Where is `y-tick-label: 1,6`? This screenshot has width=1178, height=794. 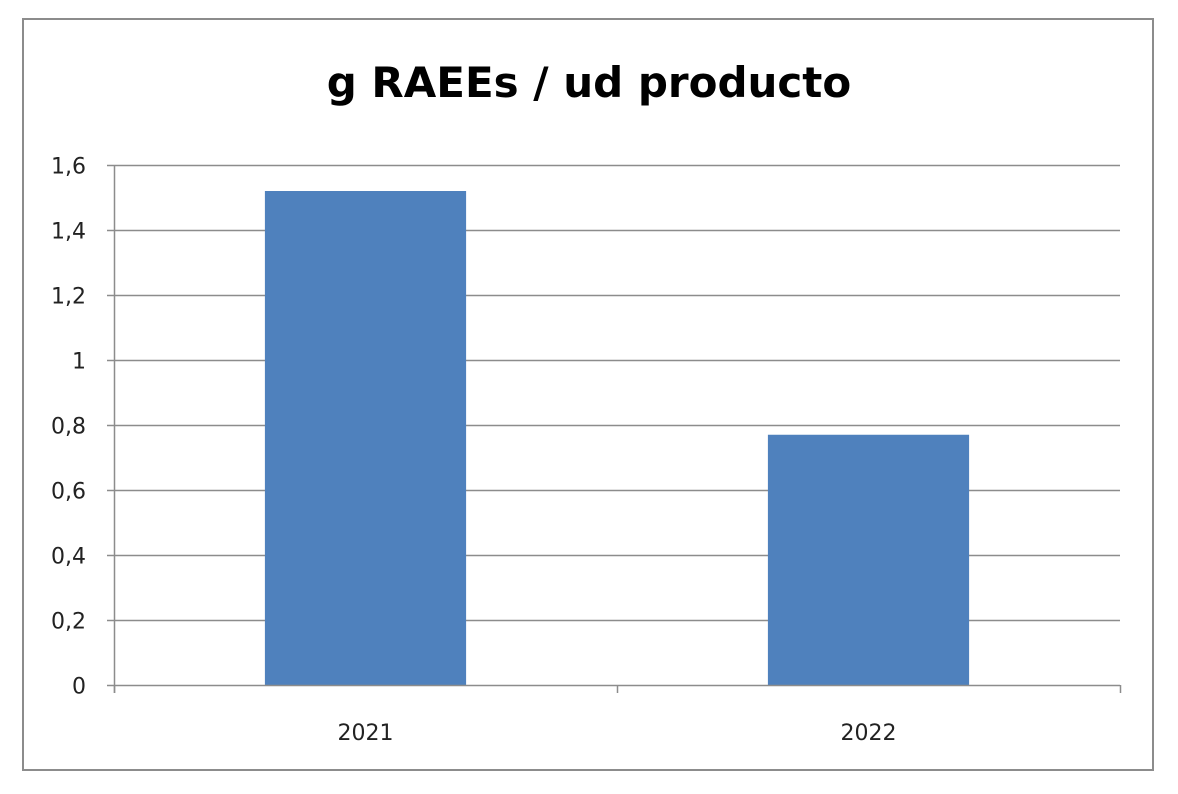
y-tick-label: 1,6 is located at coordinates (68, 167).